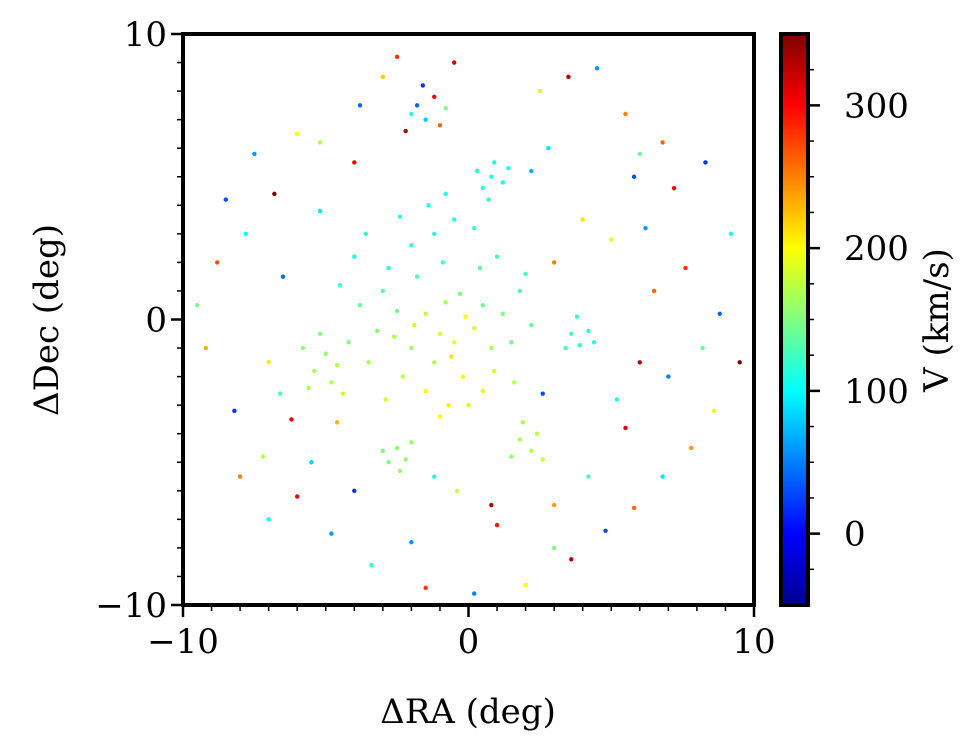 This screenshot has width=979, height=753. Describe the element at coordinates (855, 535) in the screenshot. I see `colorbar-tick-label: 0` at that location.